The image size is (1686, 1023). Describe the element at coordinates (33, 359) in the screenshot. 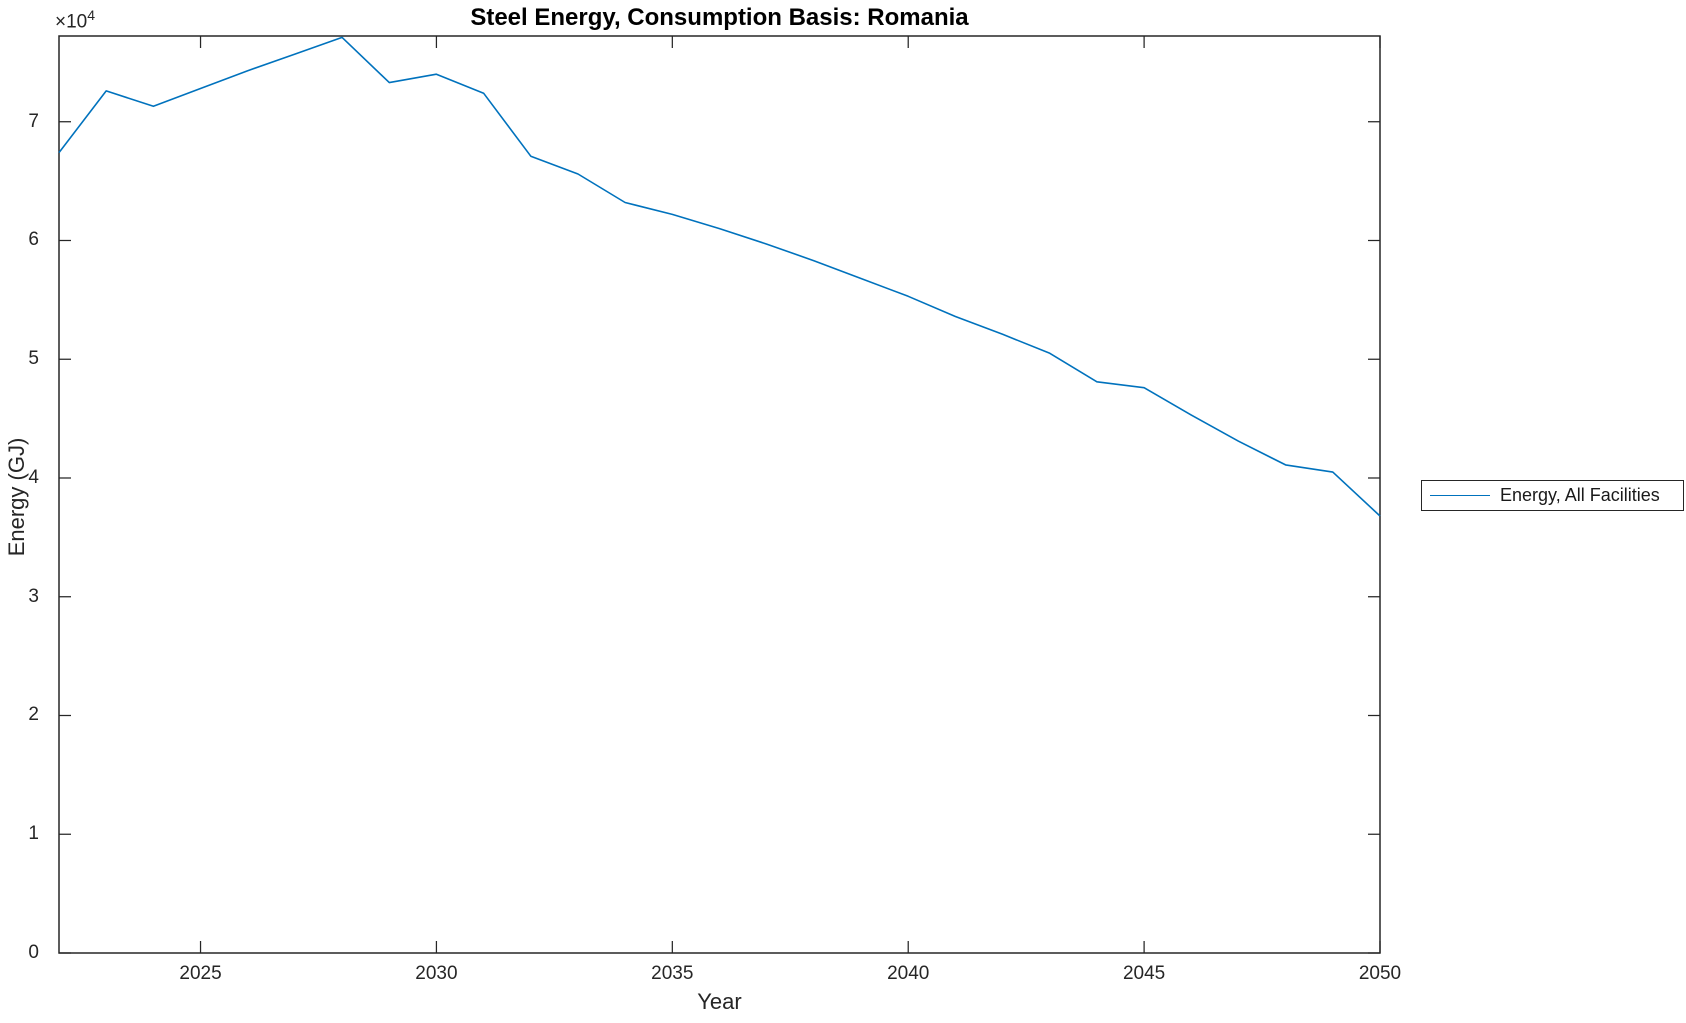

I see `y-tick-label: 5` at that location.